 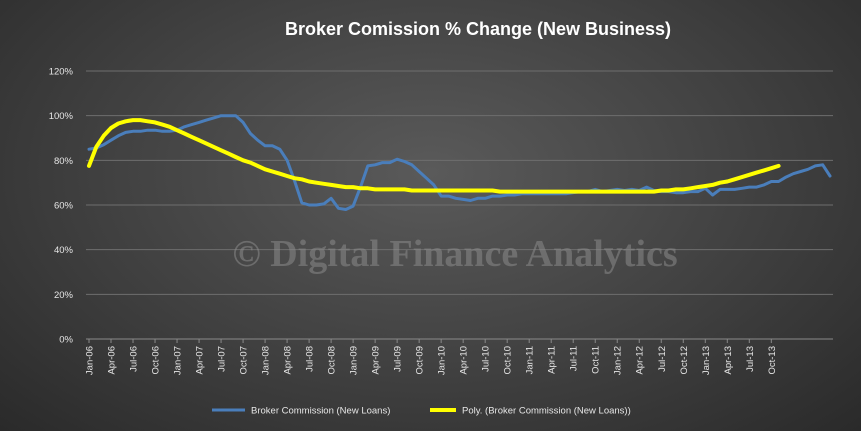 What do you see at coordinates (618, 360) in the screenshot?
I see `x-tick-label: Jan-12` at bounding box center [618, 360].